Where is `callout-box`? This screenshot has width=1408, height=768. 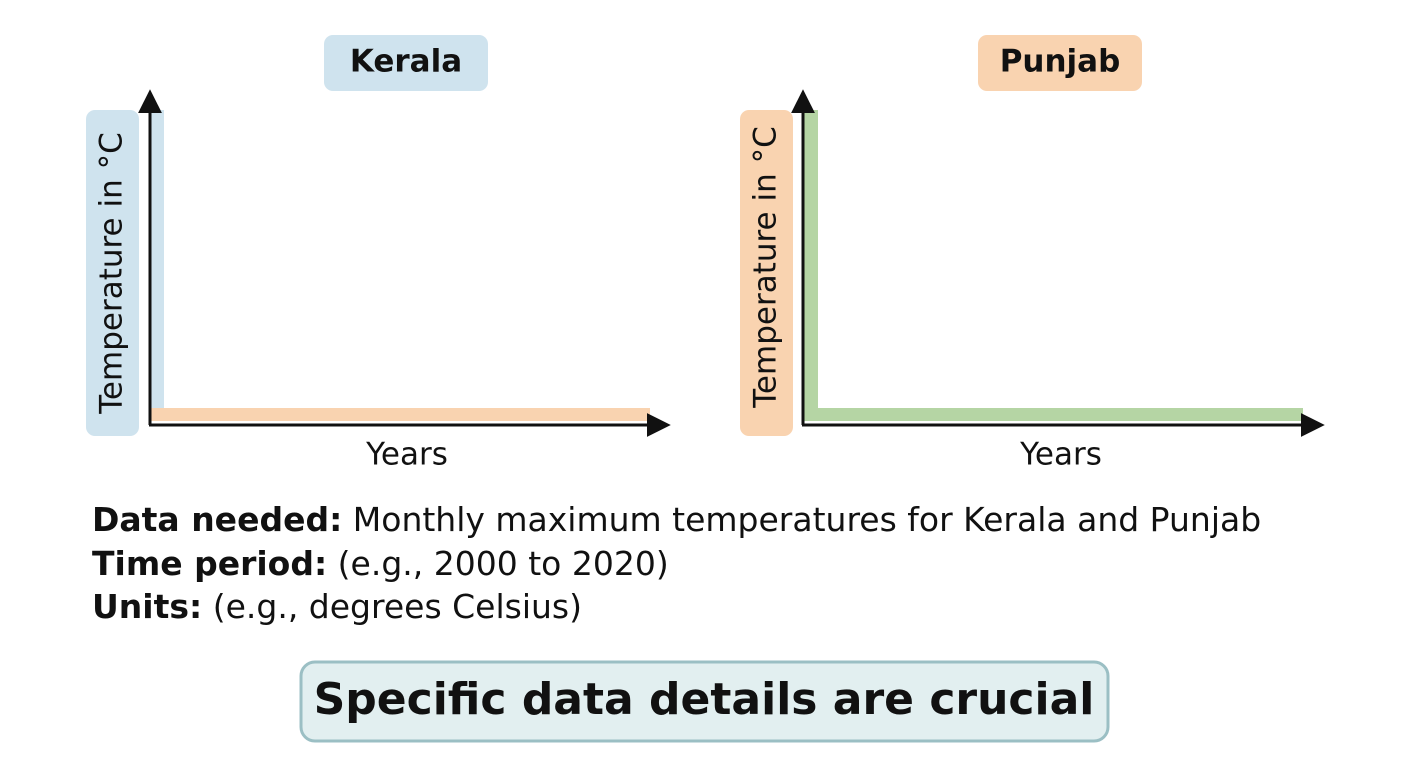 callout-box is located at coordinates (704, 701).